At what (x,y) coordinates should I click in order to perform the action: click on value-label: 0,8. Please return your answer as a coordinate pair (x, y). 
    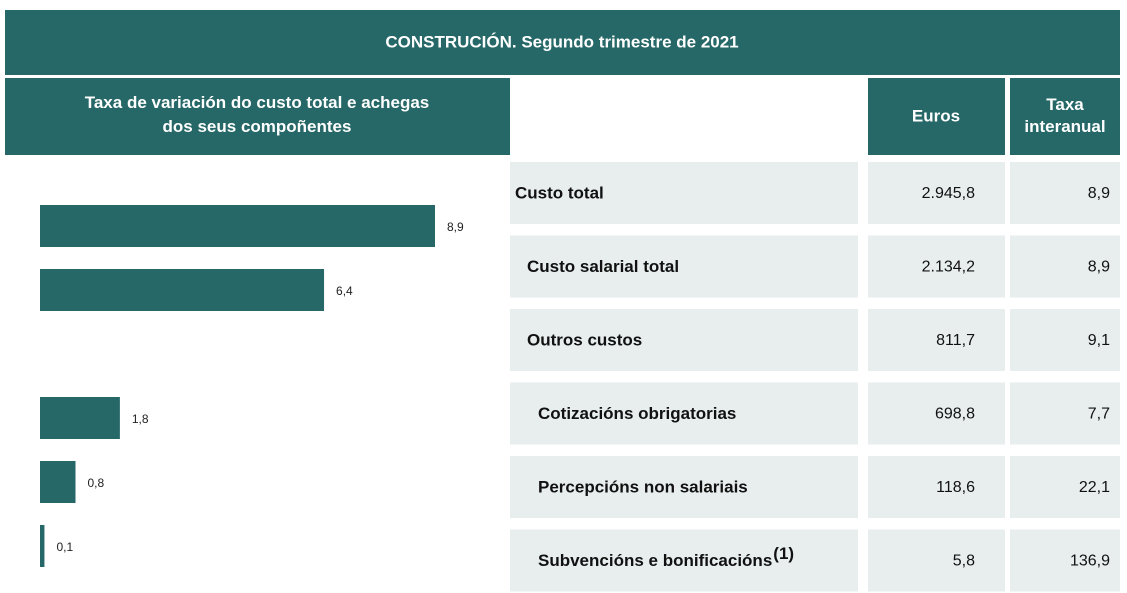
    Looking at the image, I should click on (96, 483).